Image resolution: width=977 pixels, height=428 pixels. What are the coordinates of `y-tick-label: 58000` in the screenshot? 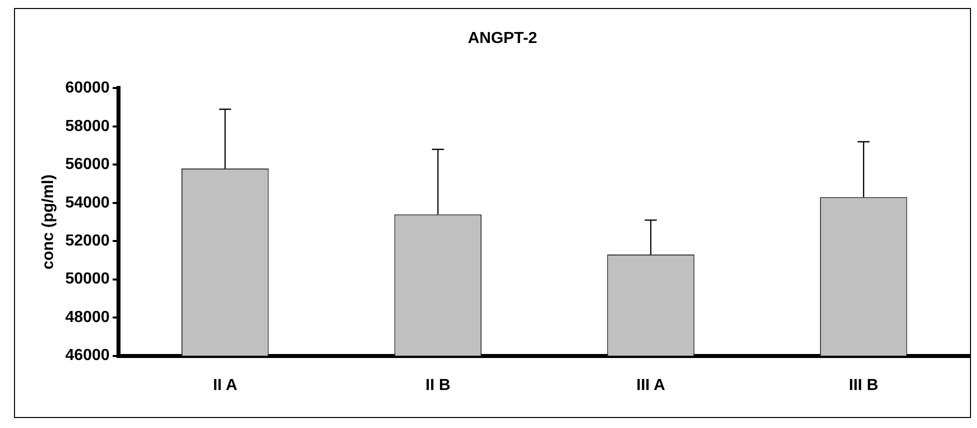 It's located at (87, 126).